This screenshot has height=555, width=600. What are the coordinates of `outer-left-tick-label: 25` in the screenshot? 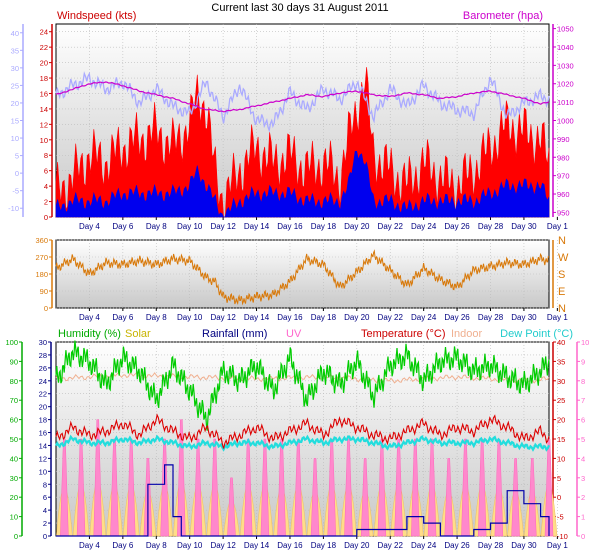 It's located at (15, 85).